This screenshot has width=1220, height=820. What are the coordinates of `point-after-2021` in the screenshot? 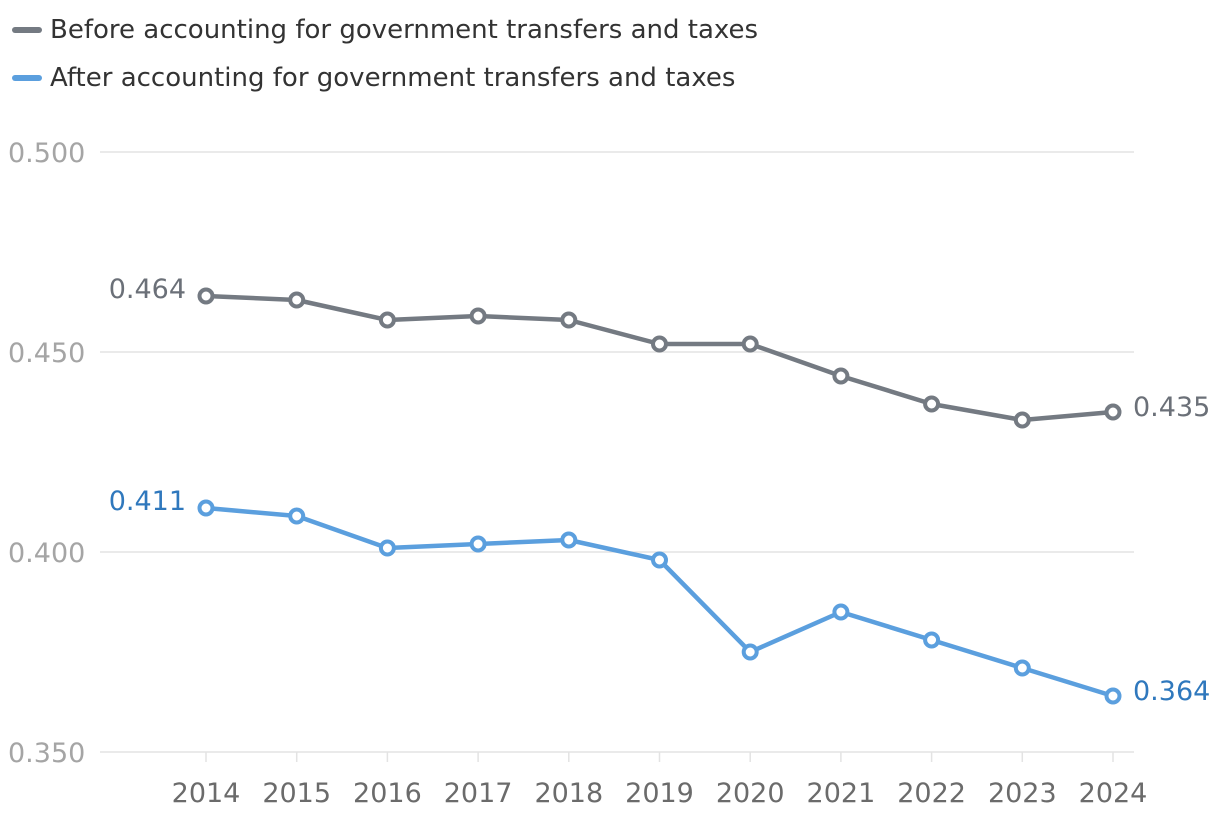 It's located at (841, 612).